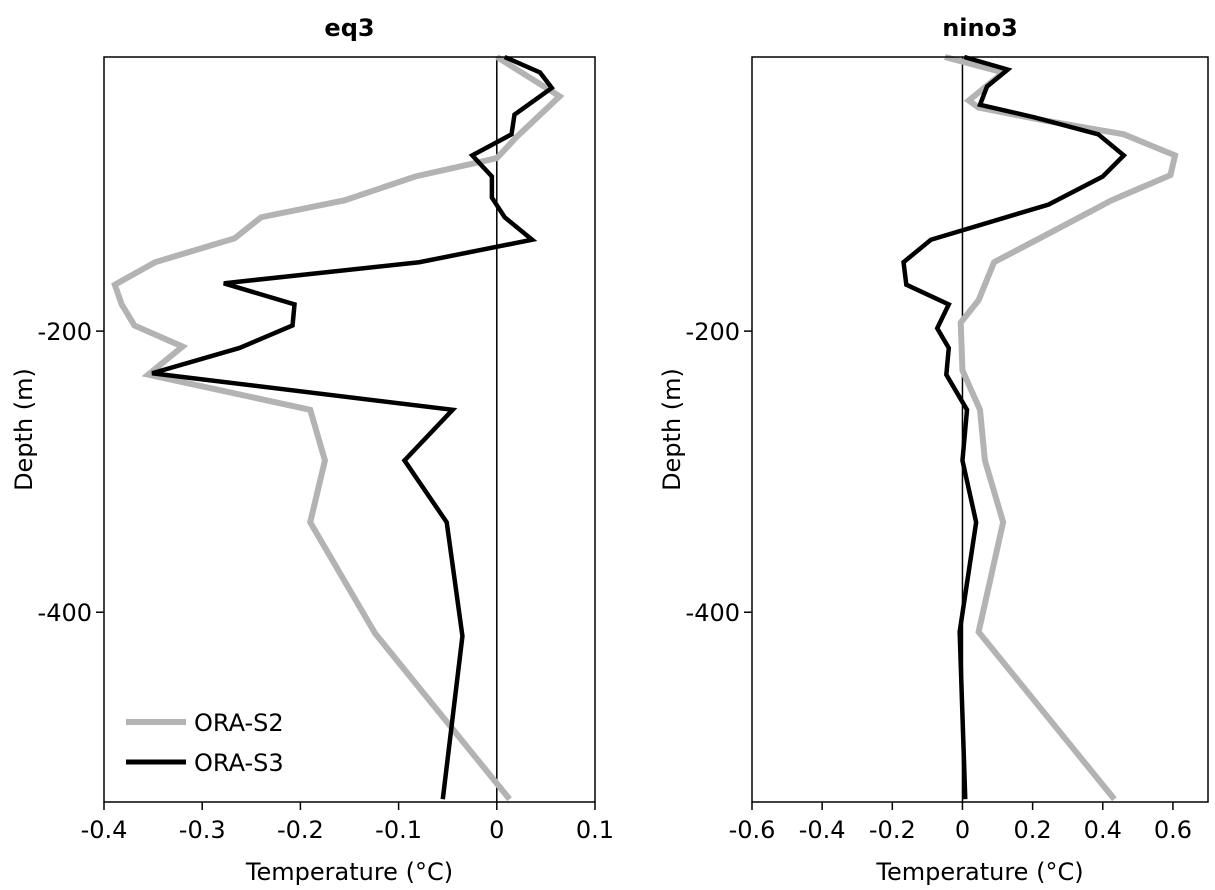 The height and width of the screenshot is (890, 1215). What do you see at coordinates (239, 723) in the screenshot?
I see `legend-label: ORA-S2` at bounding box center [239, 723].